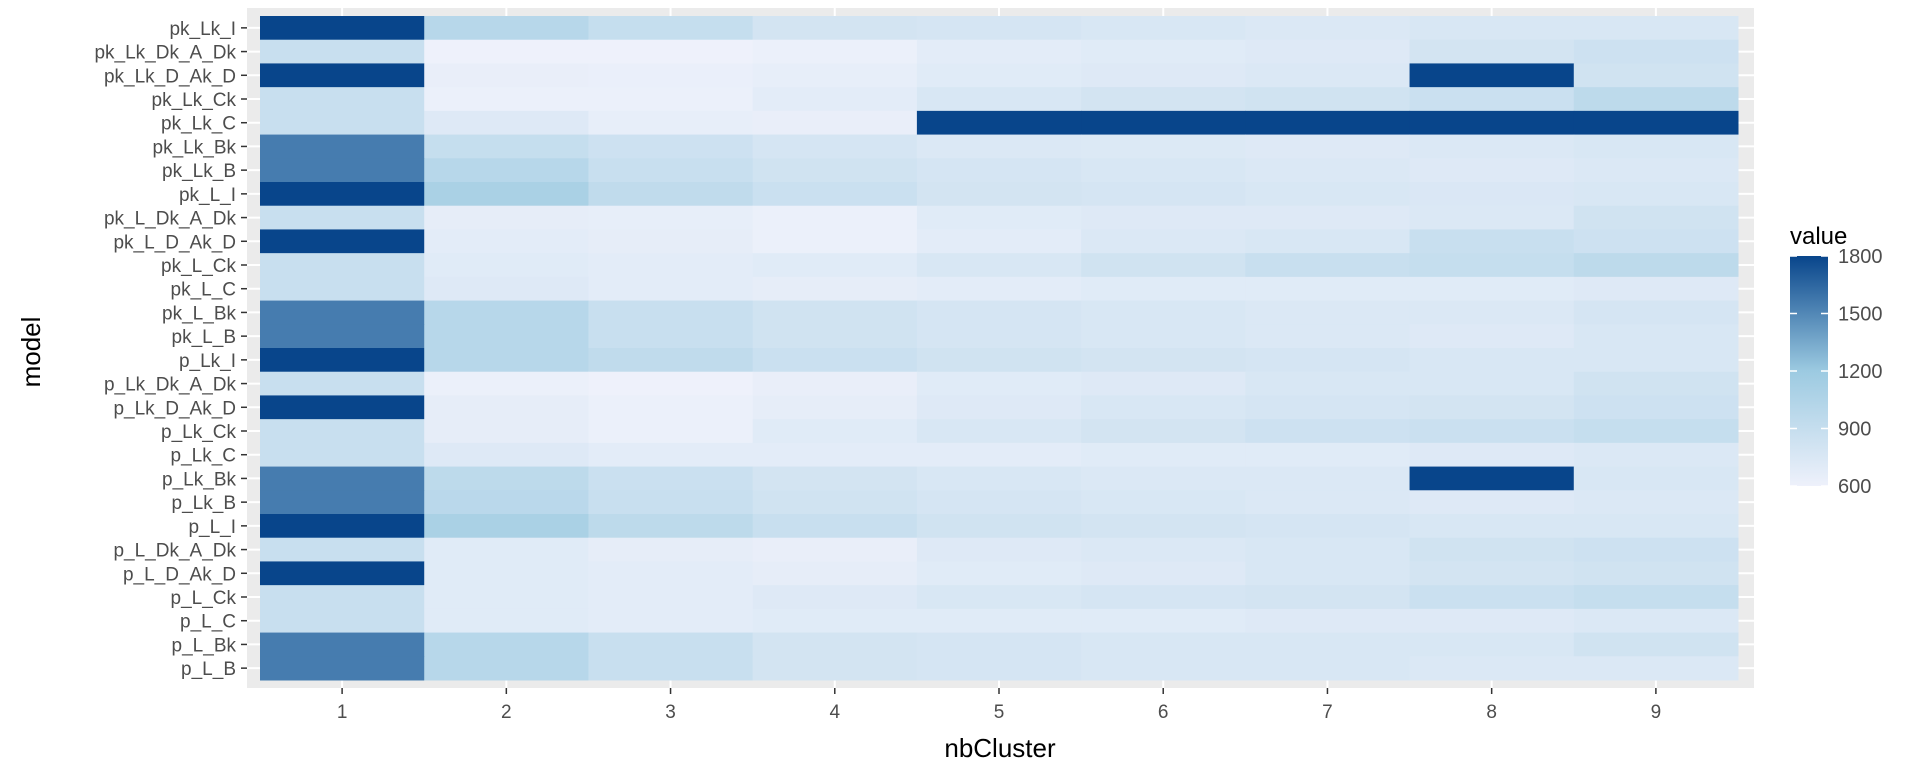 The width and height of the screenshot is (1920, 768). What do you see at coordinates (1163, 712) in the screenshot?
I see `x-tick-label: 6` at bounding box center [1163, 712].